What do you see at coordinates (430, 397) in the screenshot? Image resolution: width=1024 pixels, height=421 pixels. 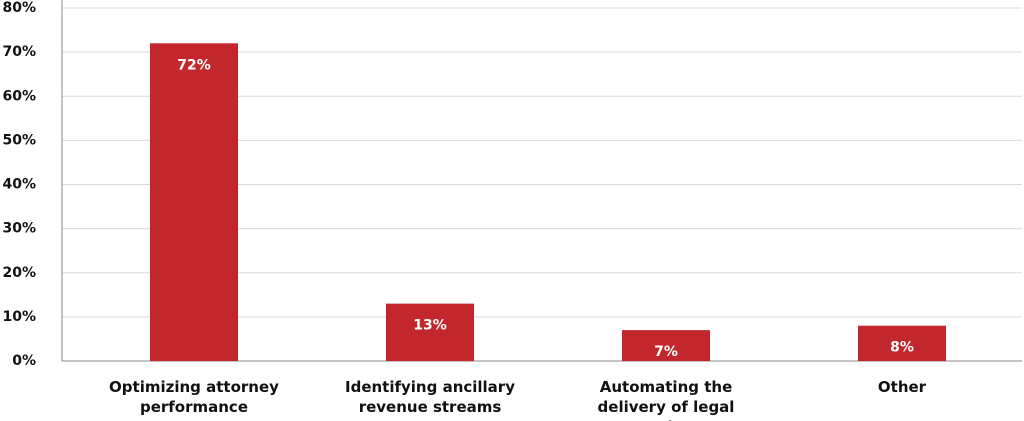 I see `x-tick-label: Identifying ancillary revenue streams` at bounding box center [430, 397].